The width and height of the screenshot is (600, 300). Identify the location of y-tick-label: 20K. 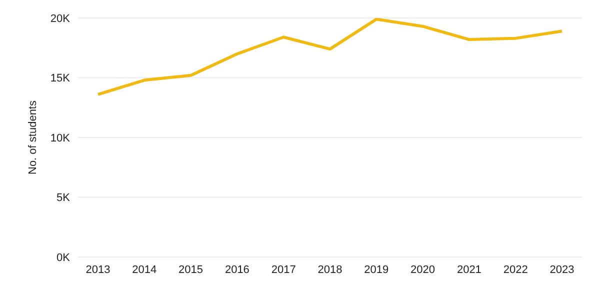
(60, 18).